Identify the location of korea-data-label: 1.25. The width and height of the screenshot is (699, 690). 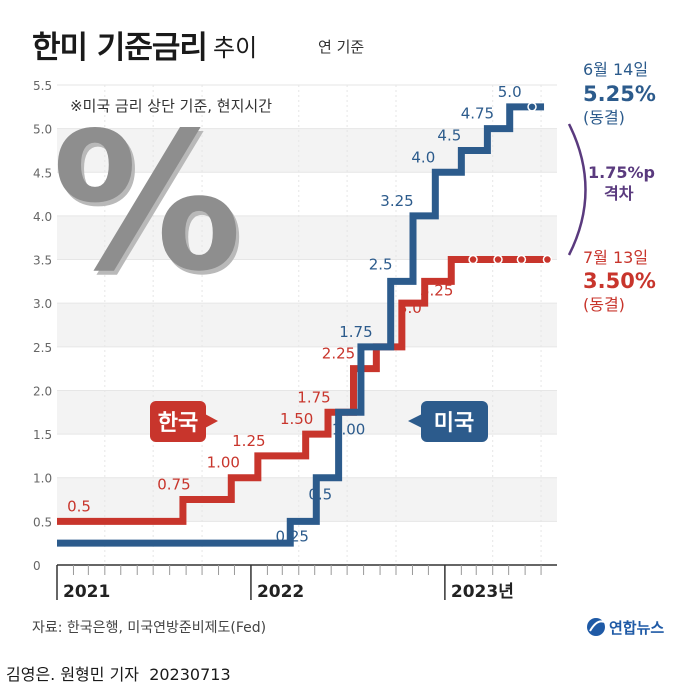
(248, 441).